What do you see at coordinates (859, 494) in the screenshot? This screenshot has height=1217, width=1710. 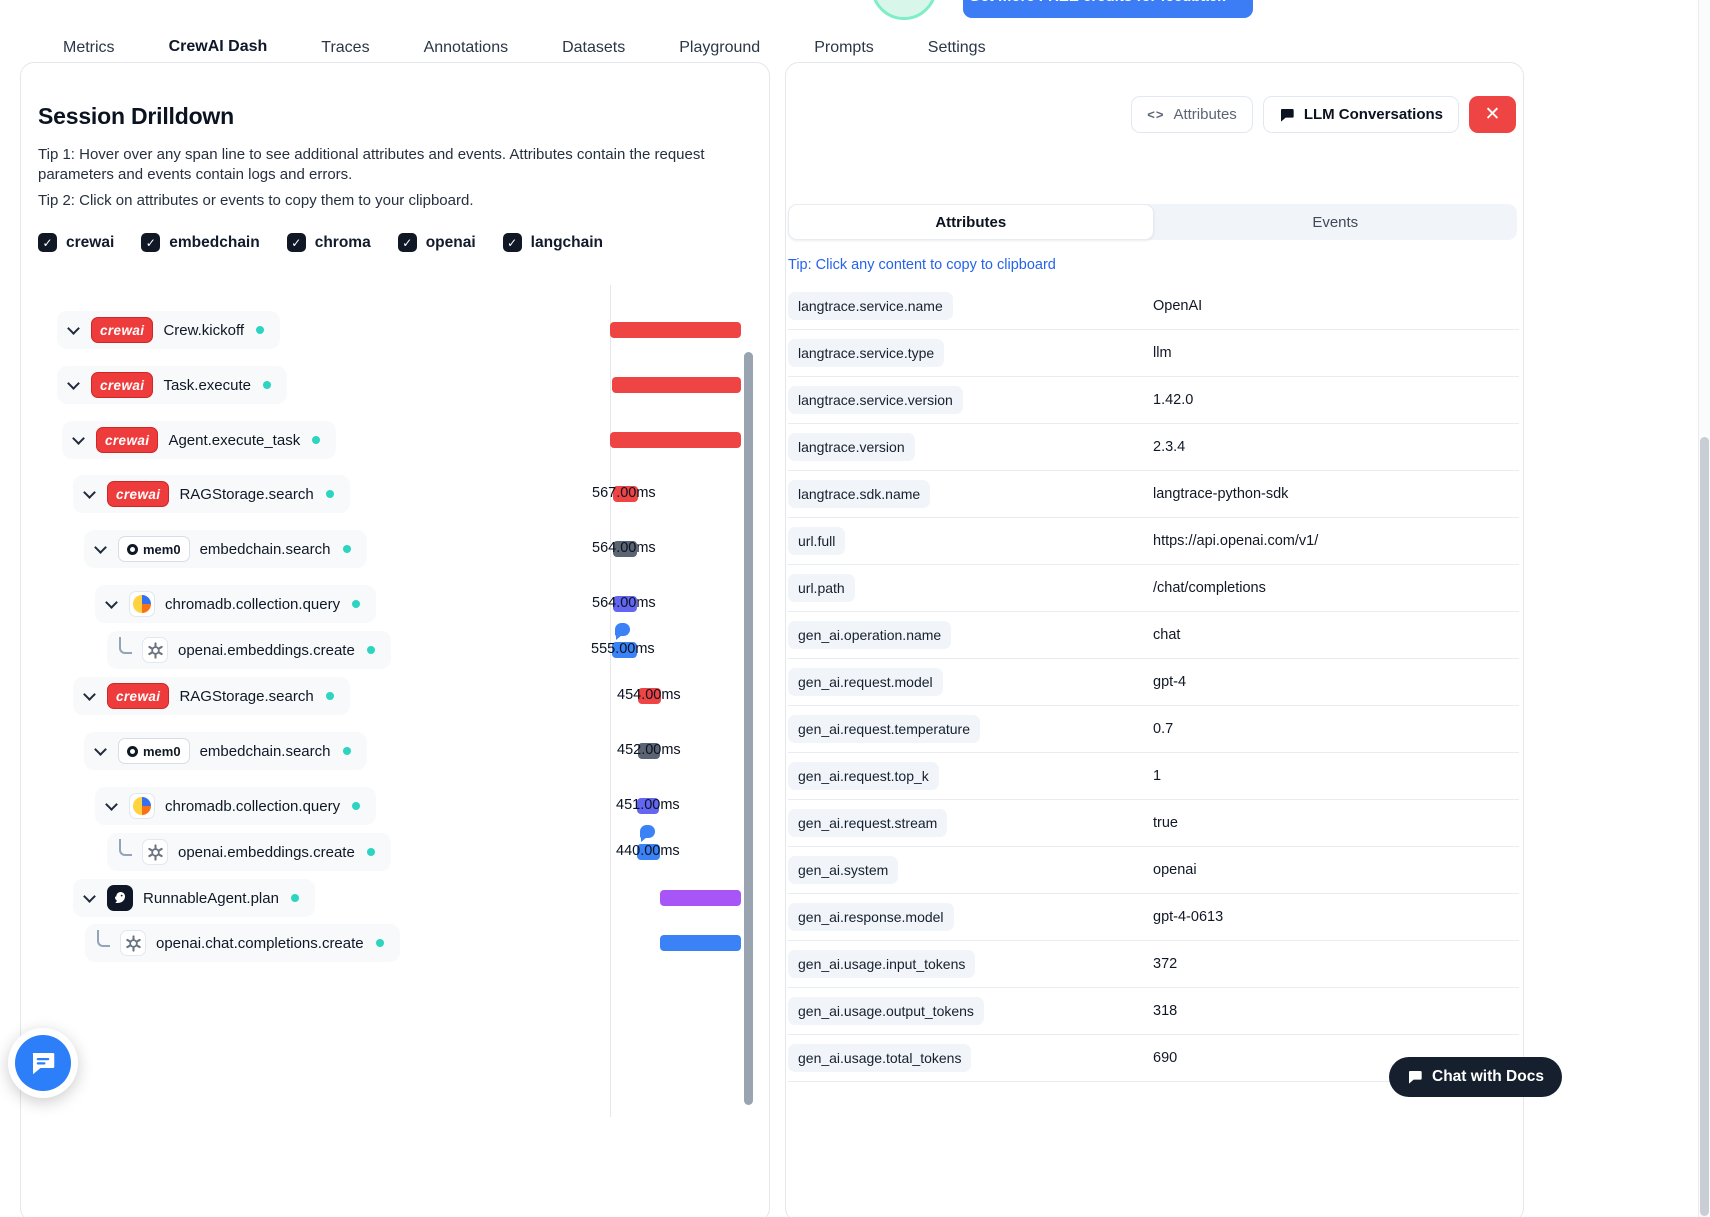 I see `attribute-key: langtrace.sdk.name` at bounding box center [859, 494].